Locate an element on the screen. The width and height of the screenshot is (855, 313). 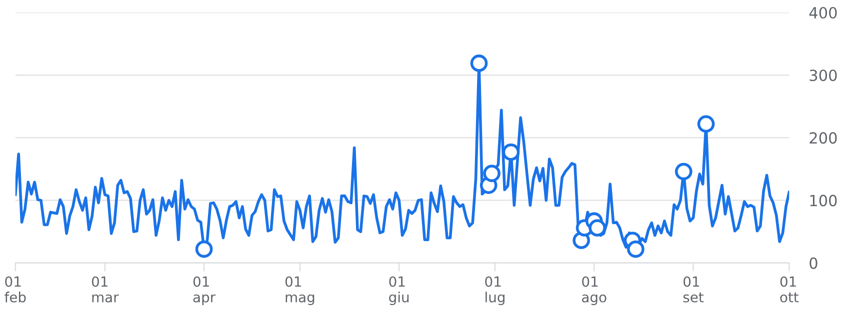
x-tick-label: 01 feb is located at coordinates (15, 289).